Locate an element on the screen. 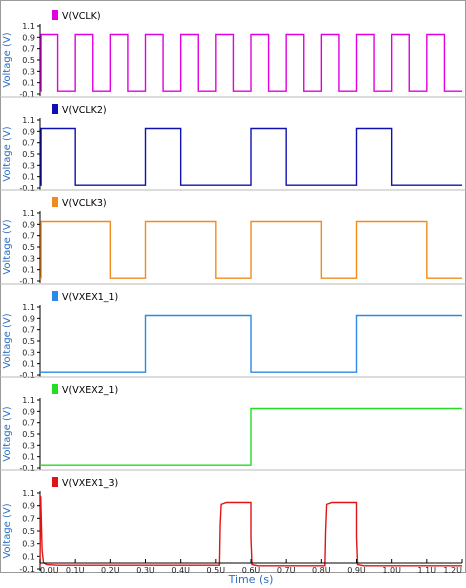  legend-label-0: V(VCLK) is located at coordinates (81, 16).